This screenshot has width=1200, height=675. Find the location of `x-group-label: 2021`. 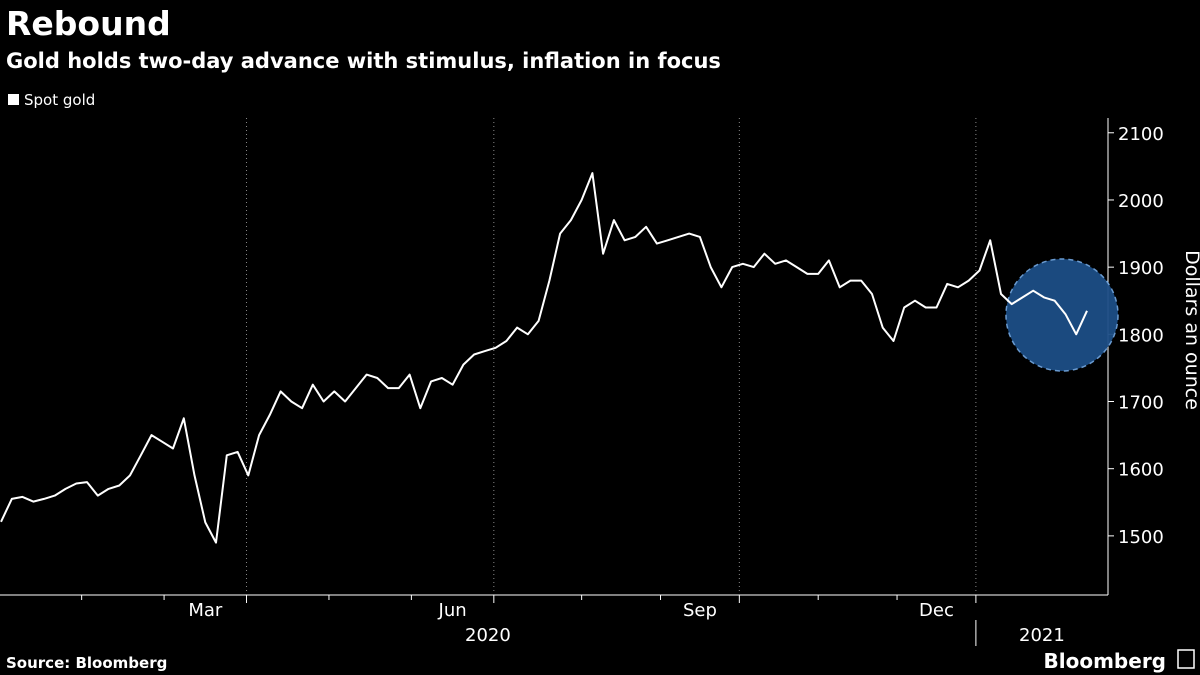

x-group-label: 2021 is located at coordinates (1042, 635).